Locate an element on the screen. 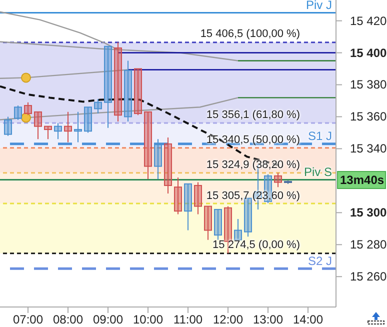 The height and width of the screenshot is (327, 387). x-tick-label: 10:00 is located at coordinates (148, 319).